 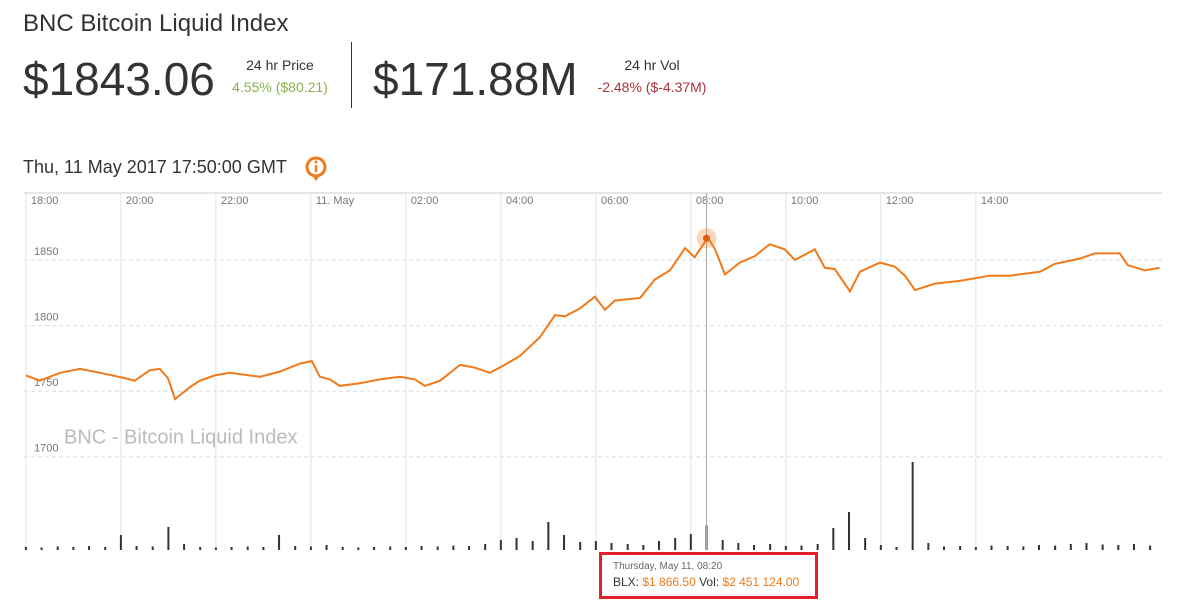 What do you see at coordinates (119, 79) in the screenshot?
I see `price: $1843.06` at bounding box center [119, 79].